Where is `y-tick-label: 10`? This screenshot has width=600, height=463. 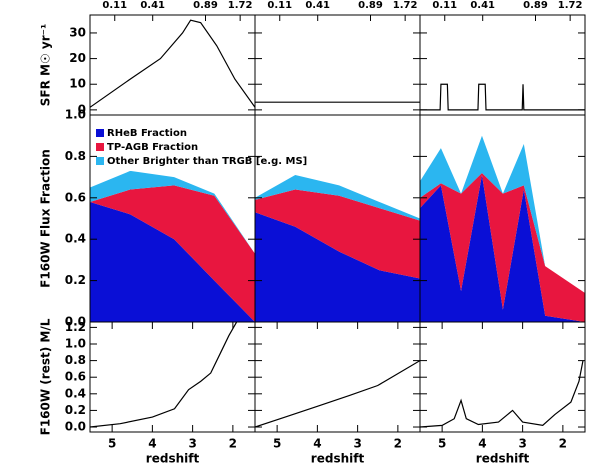
y-tick-label: 10 is located at coordinates (77, 84).